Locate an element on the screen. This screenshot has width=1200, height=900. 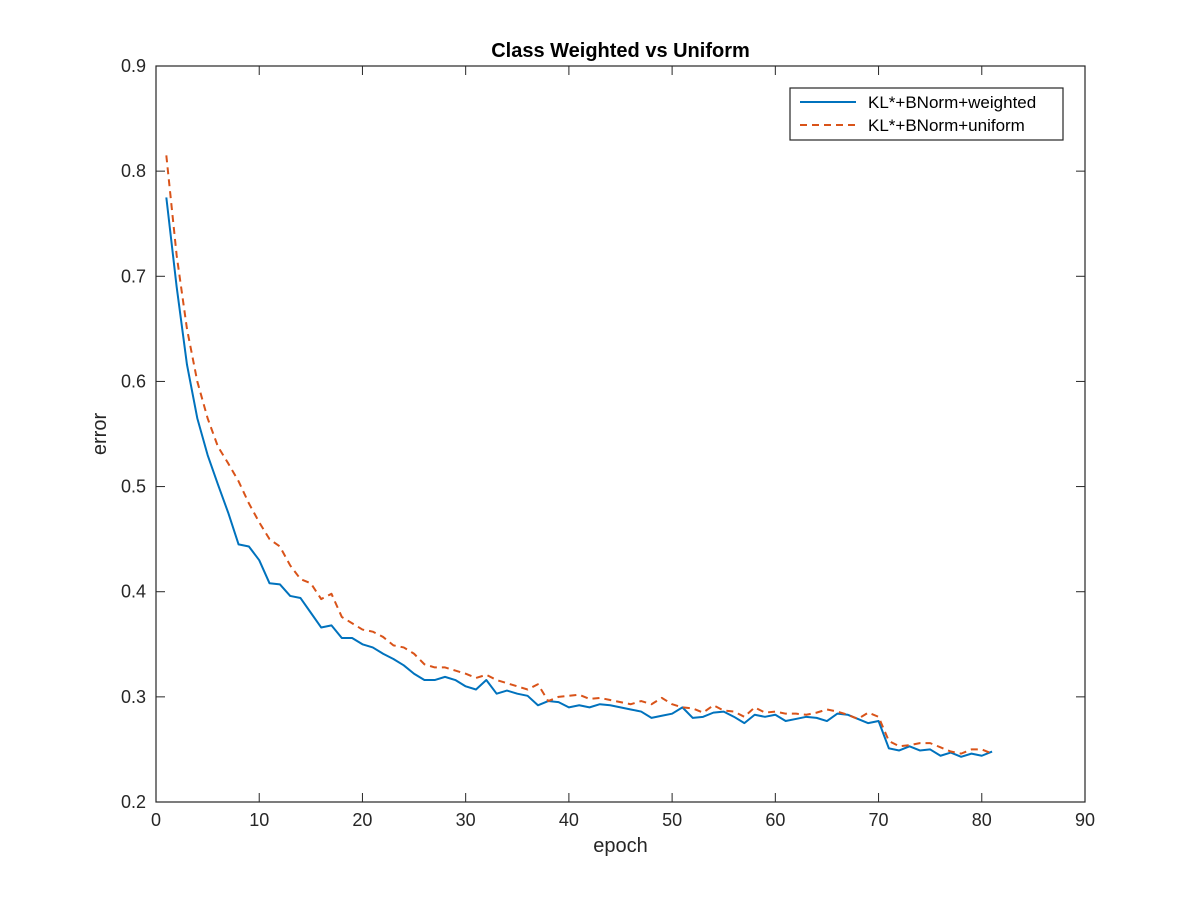
legend: KL*+BNorm+weighted KL*+BNorm+uniform is located at coordinates (926, 114).